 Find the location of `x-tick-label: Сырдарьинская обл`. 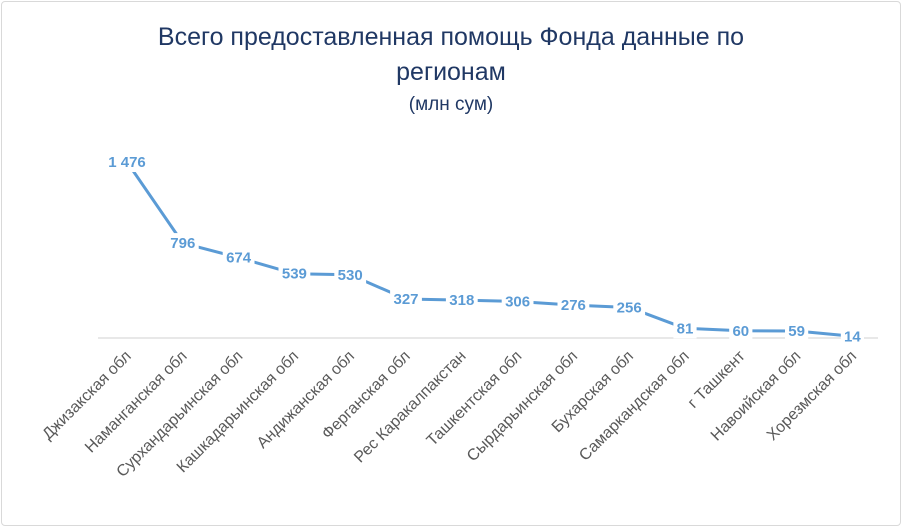

x-tick-label: Сырдарьинская обл is located at coordinates (522, 406).